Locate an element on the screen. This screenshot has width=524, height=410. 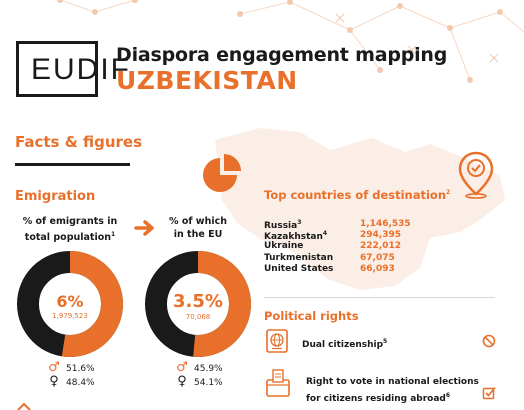
destination-name: Turkmenistan is located at coordinates (299, 258).